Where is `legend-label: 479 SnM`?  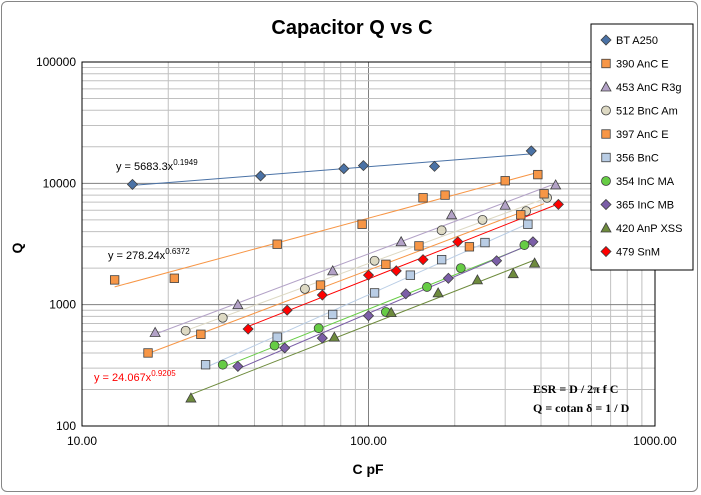 legend-label: 479 SnM is located at coordinates (638, 253).